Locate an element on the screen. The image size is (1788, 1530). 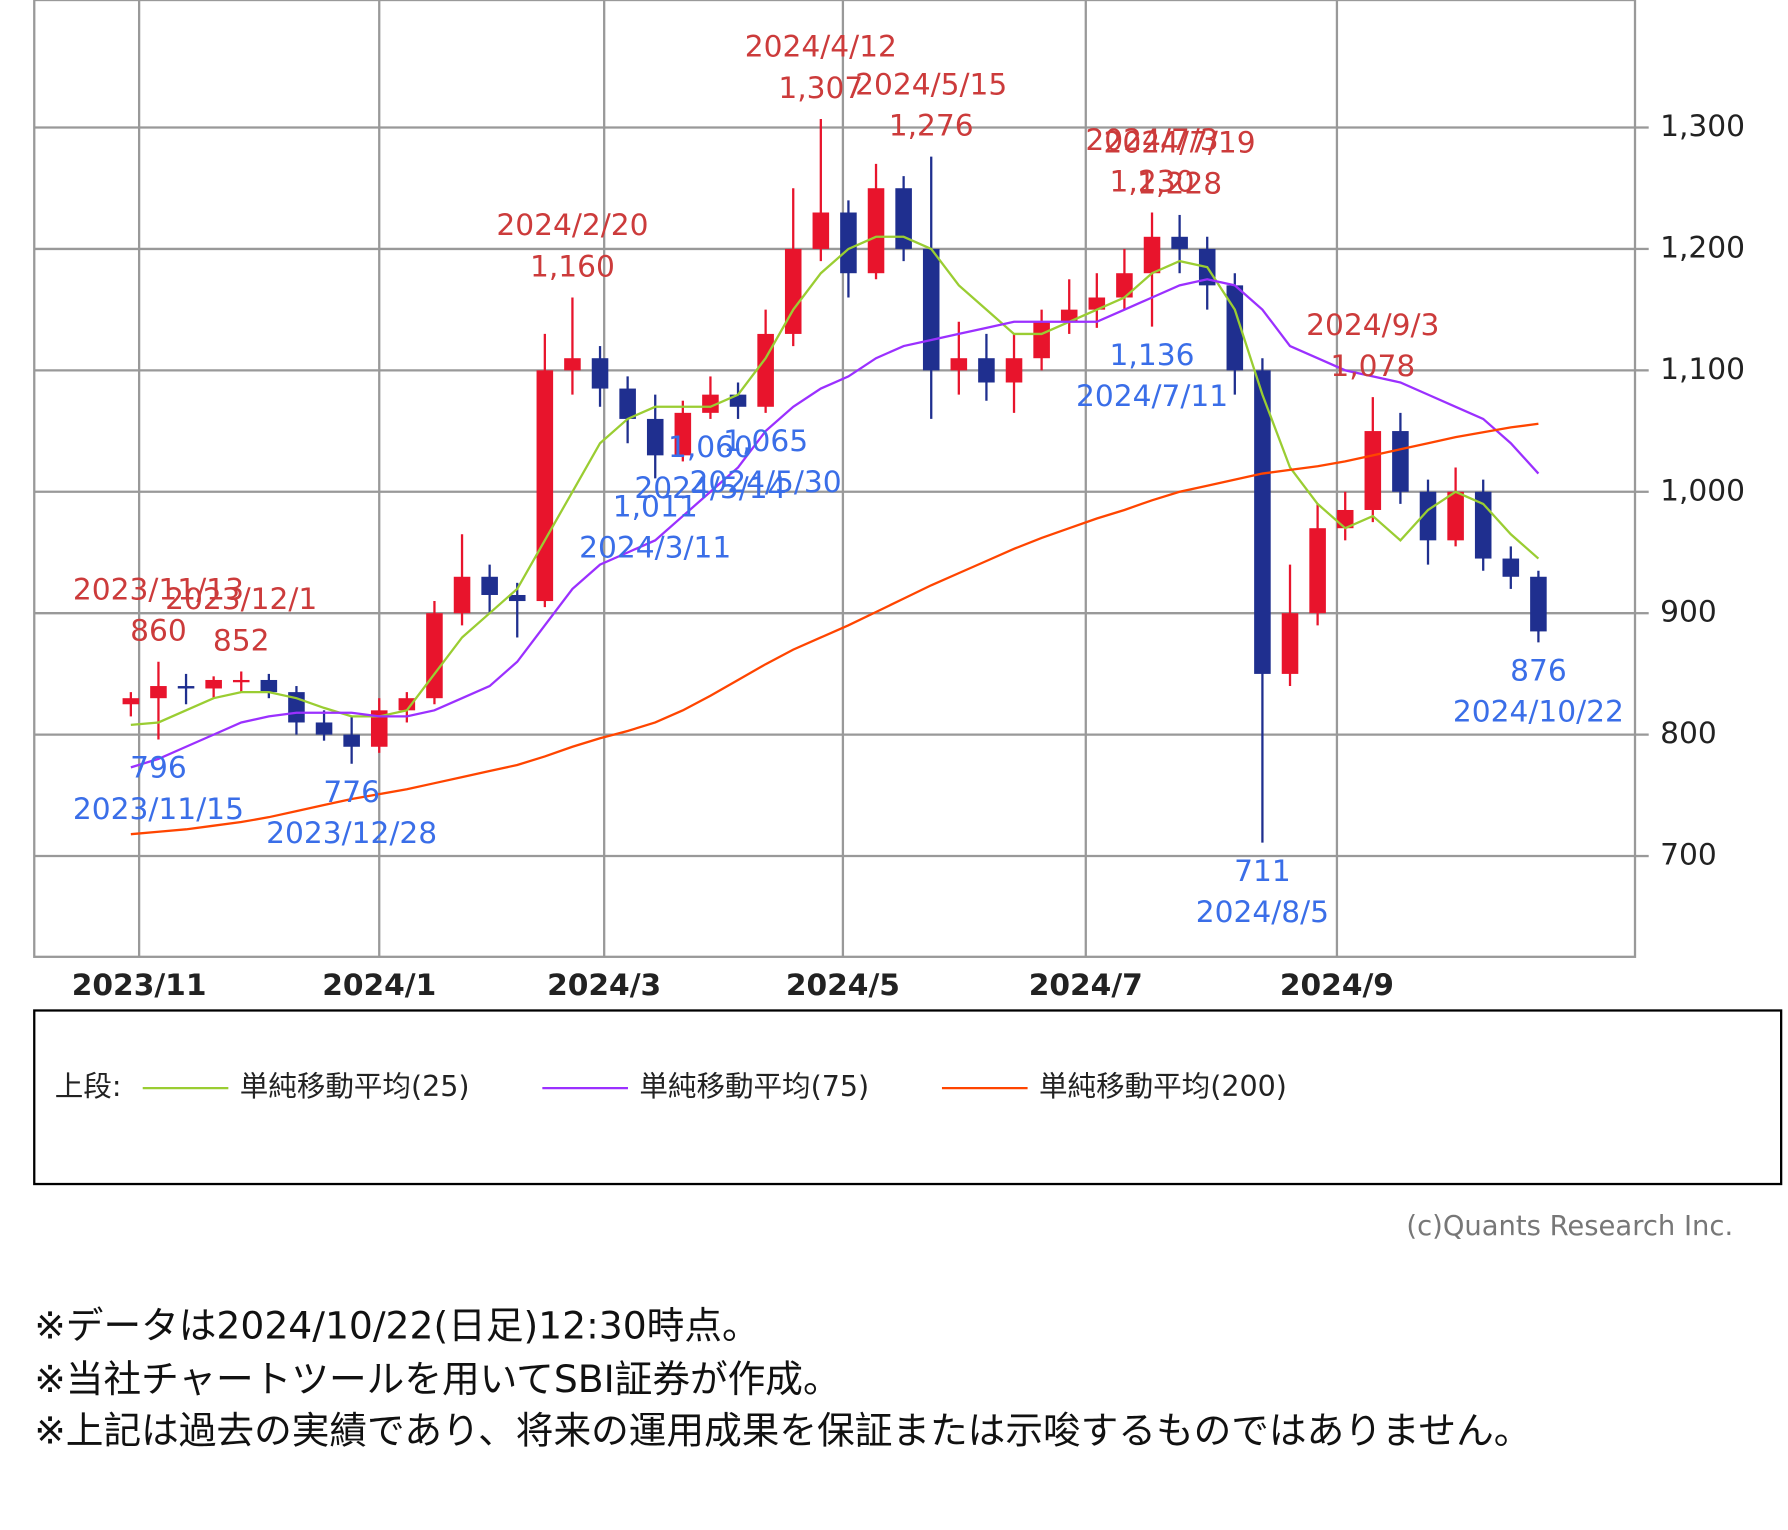
annotation-value: 1,065 is located at coordinates (765, 440).